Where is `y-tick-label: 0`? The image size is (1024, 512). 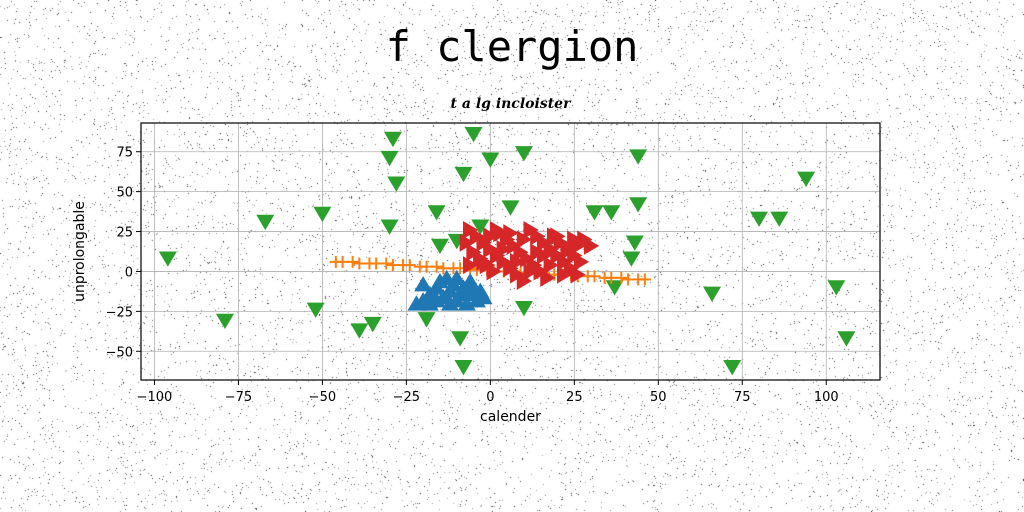 y-tick-label: 0 is located at coordinates (129, 272).